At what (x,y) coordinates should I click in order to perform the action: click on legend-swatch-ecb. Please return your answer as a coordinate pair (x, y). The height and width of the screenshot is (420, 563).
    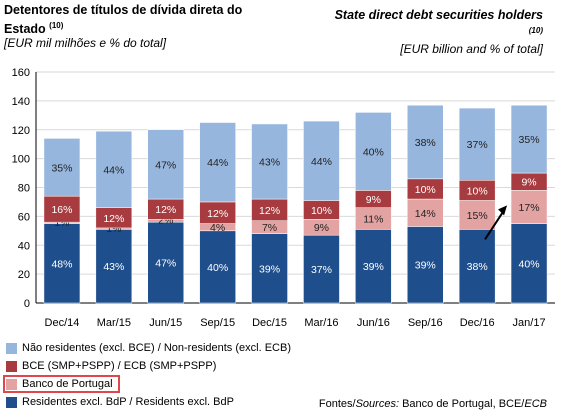
    Looking at the image, I should click on (11, 366).